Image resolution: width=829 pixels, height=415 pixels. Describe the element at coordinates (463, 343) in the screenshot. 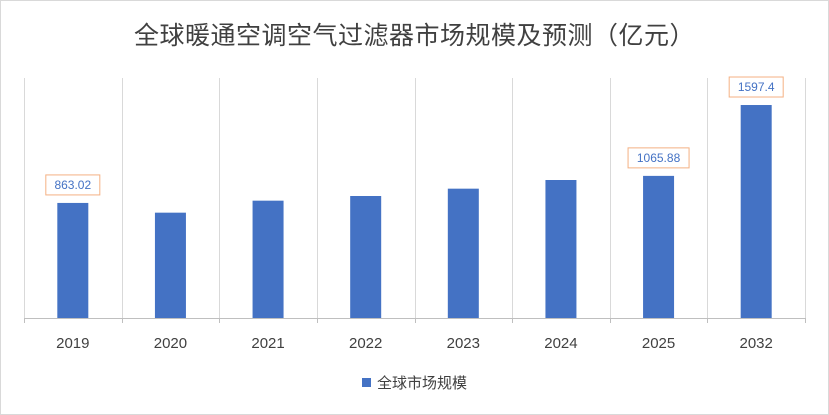

I see `x-tick-label: 2023` at that location.